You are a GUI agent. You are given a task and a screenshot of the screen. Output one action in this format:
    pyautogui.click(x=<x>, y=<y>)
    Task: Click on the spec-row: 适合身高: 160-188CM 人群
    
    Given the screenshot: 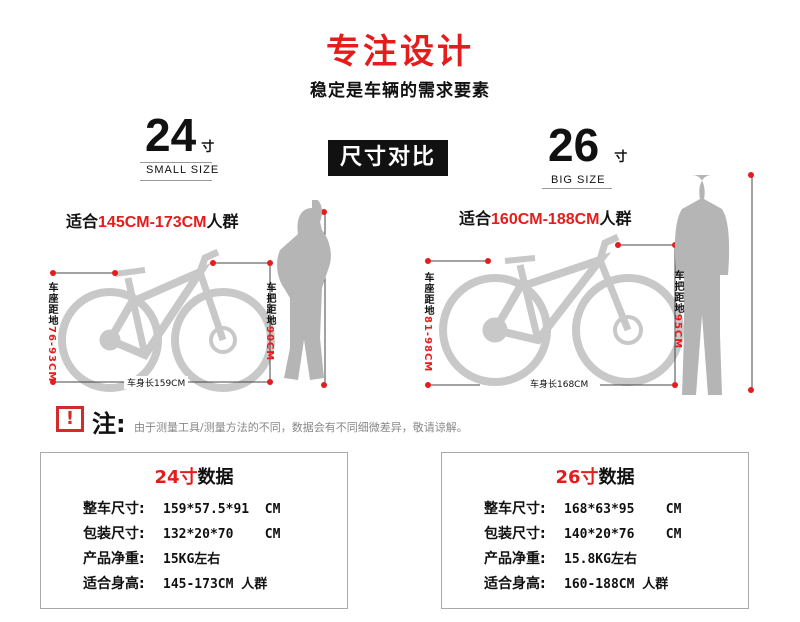 What is the action you would take?
    pyautogui.click(x=616, y=584)
    